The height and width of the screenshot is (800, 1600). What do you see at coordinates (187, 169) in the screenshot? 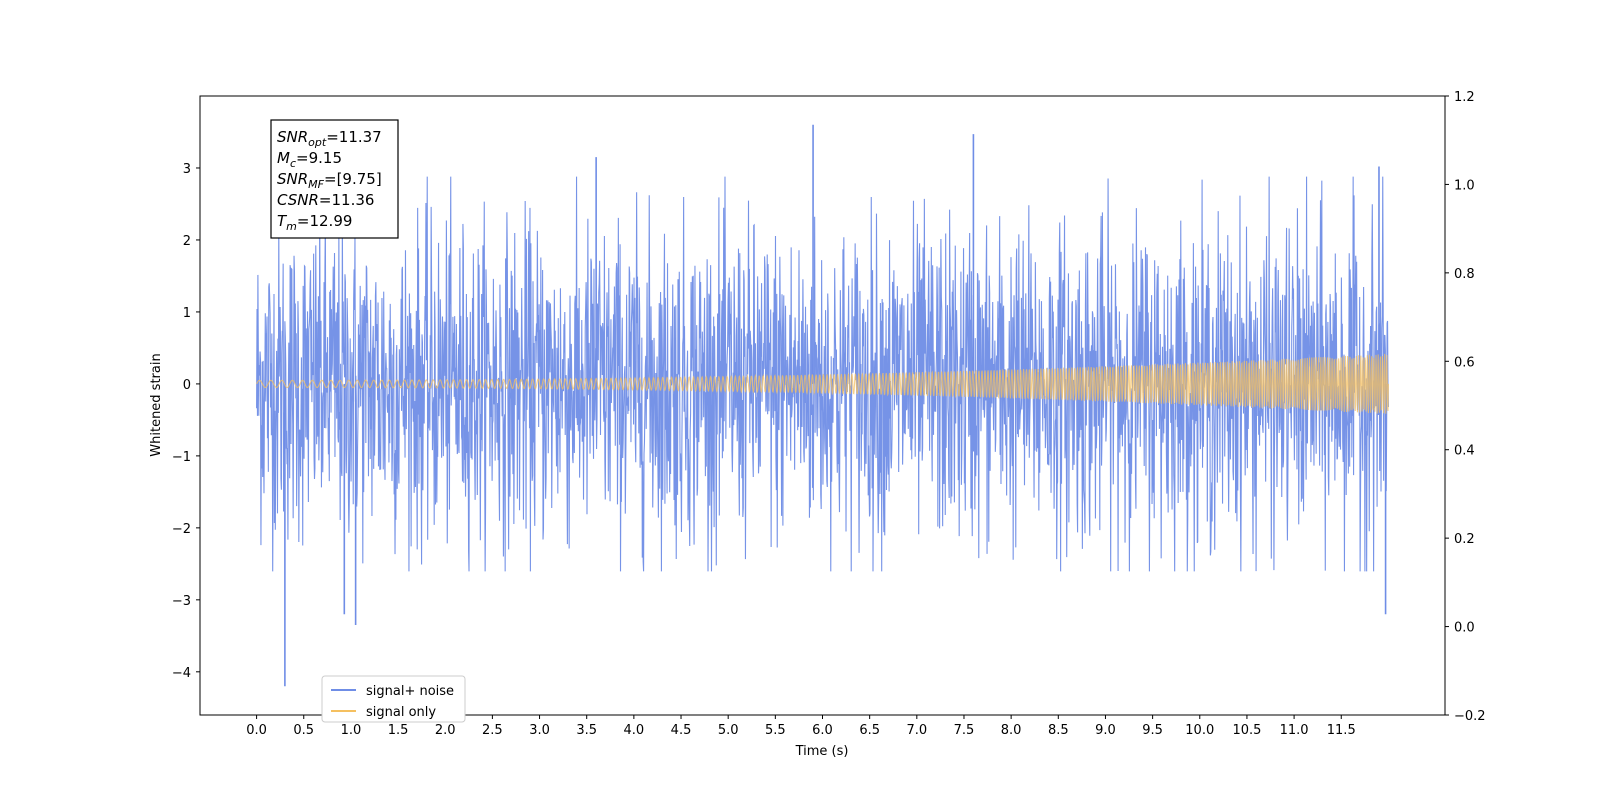
I see `y-tick-label: 3` at bounding box center [187, 169].